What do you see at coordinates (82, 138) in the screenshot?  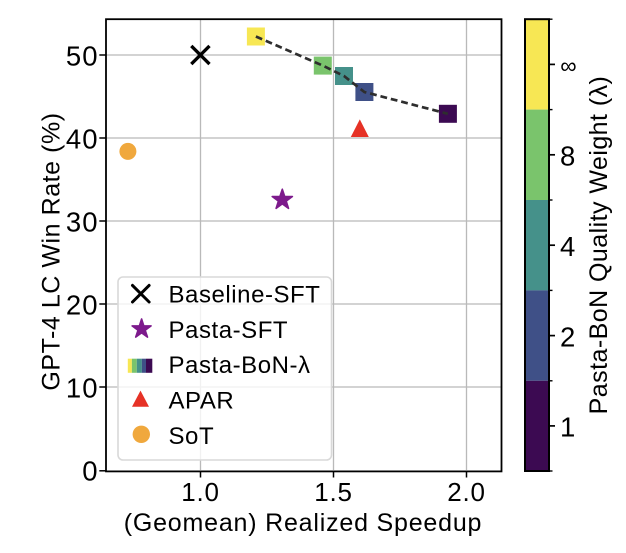 I see `svg-text: 40` at bounding box center [82, 138].